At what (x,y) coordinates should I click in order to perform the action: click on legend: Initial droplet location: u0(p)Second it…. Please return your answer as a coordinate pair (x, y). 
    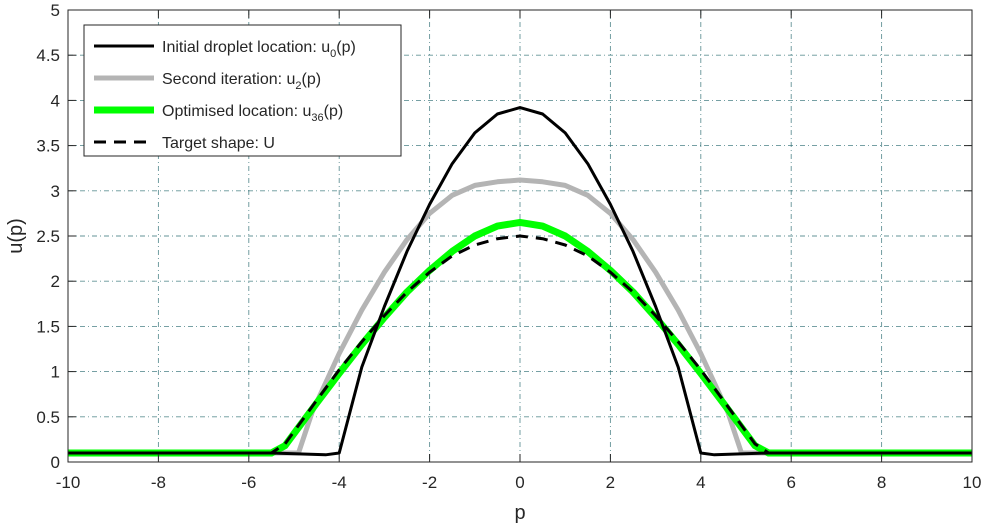
    Looking at the image, I should click on (242, 90).